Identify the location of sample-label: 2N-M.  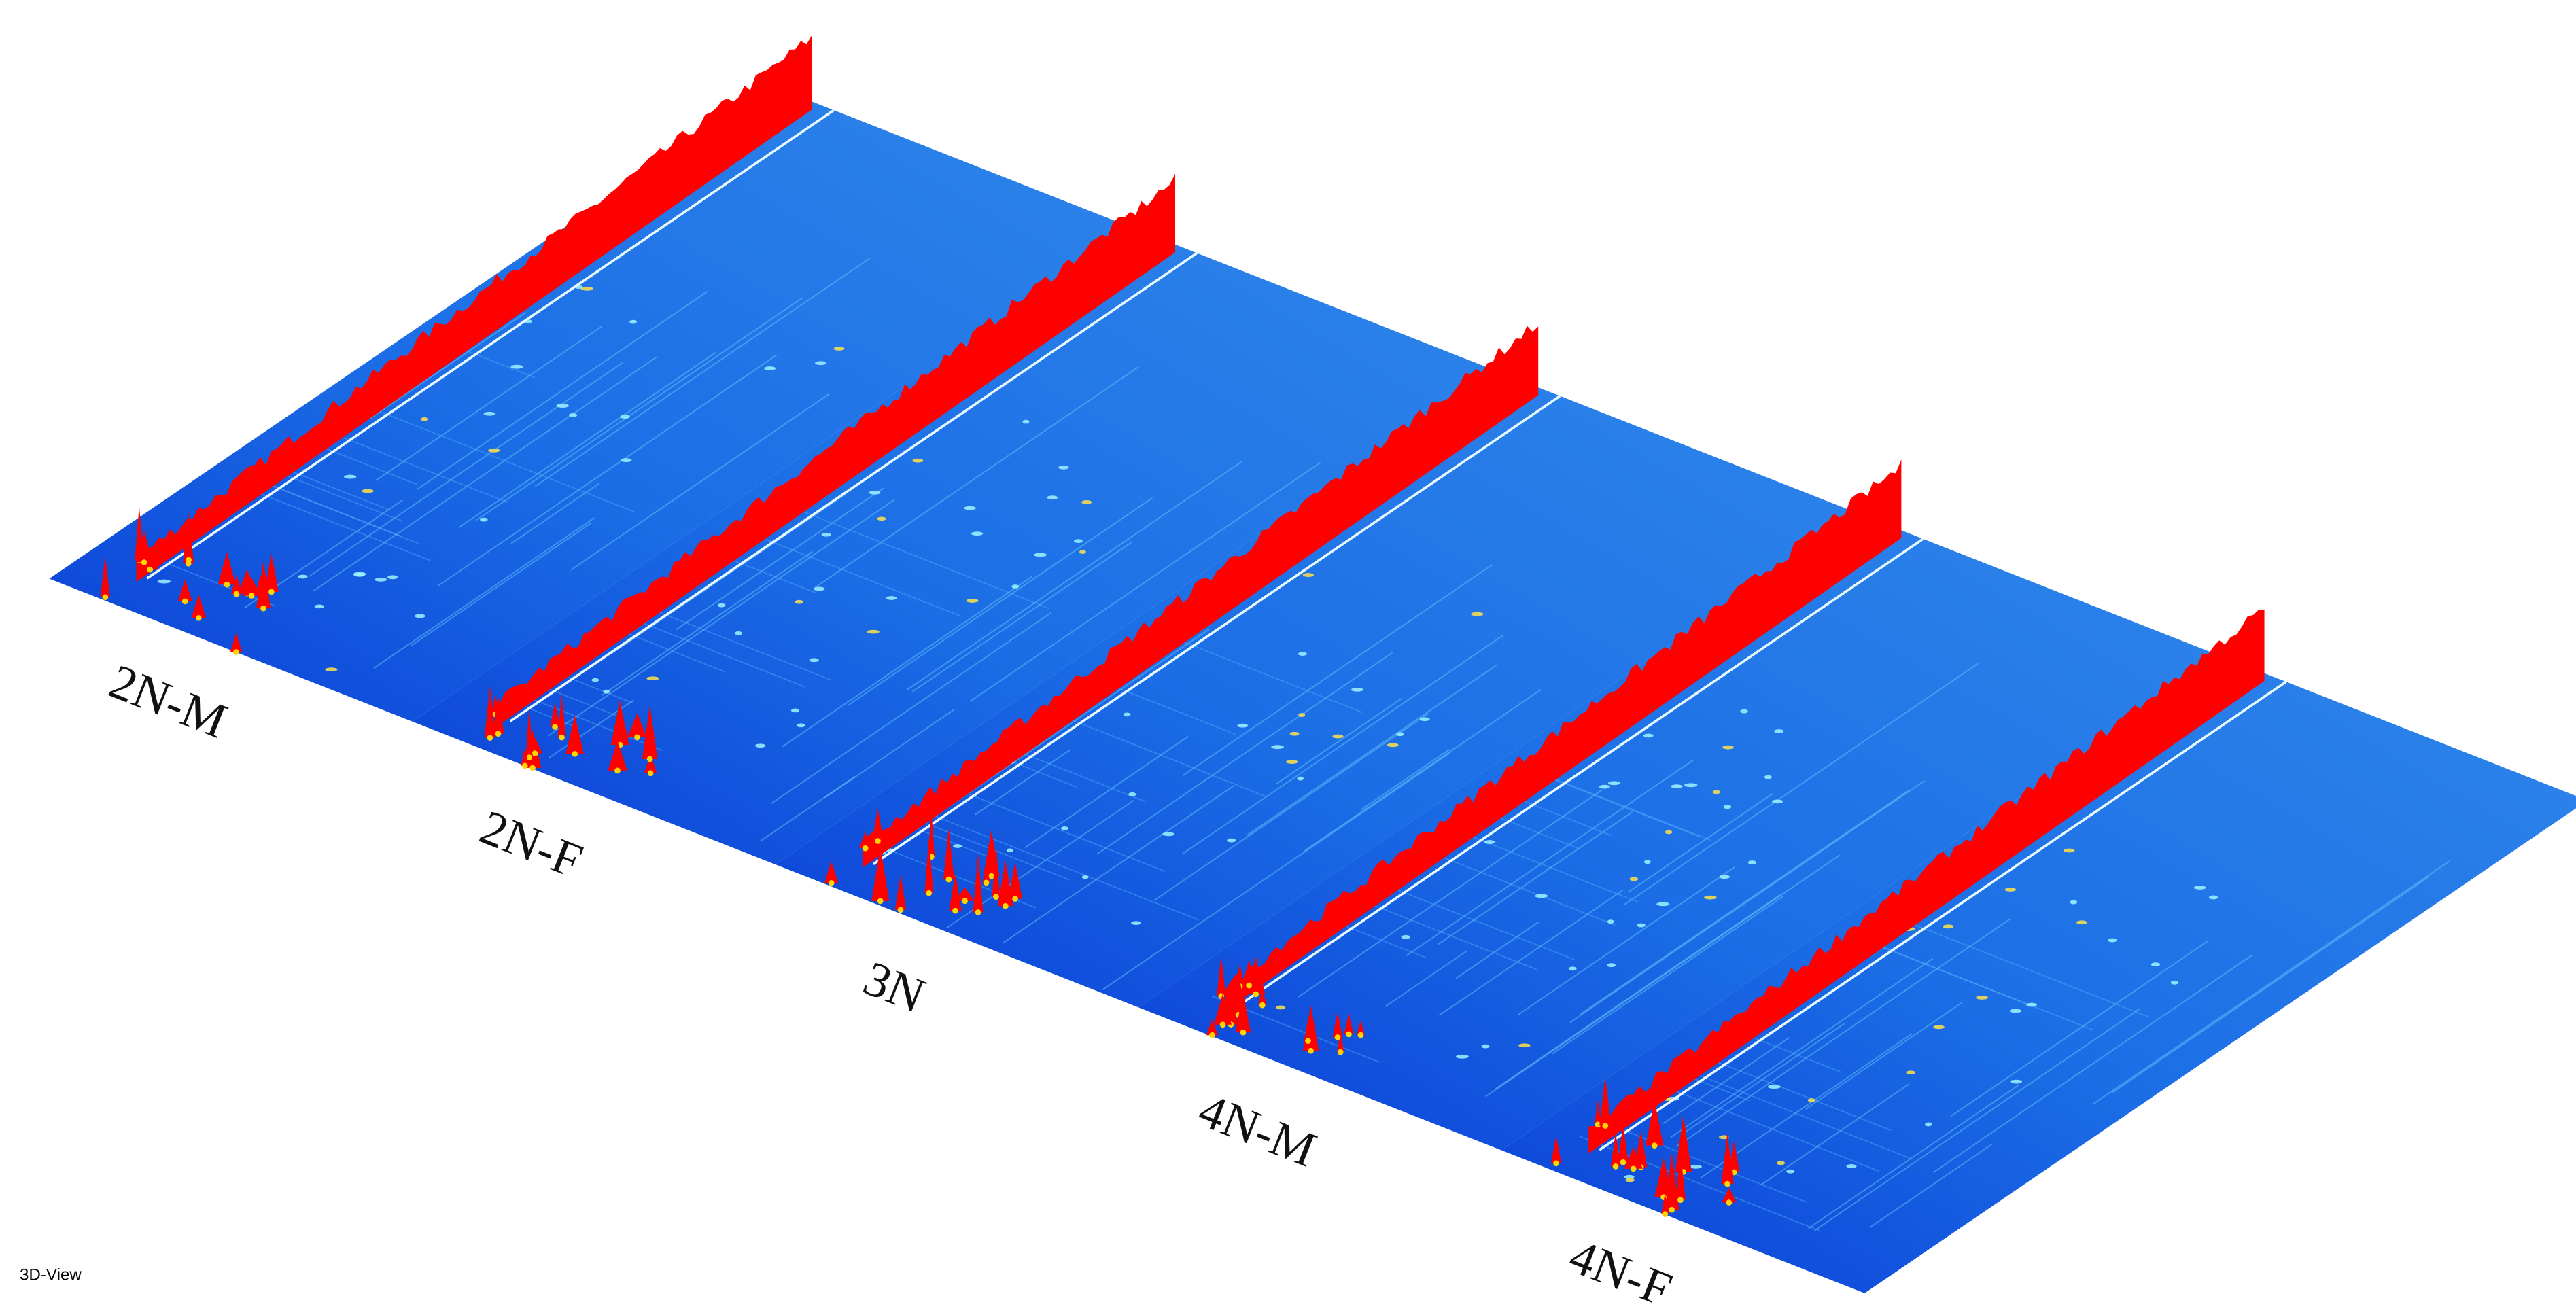
(168, 700).